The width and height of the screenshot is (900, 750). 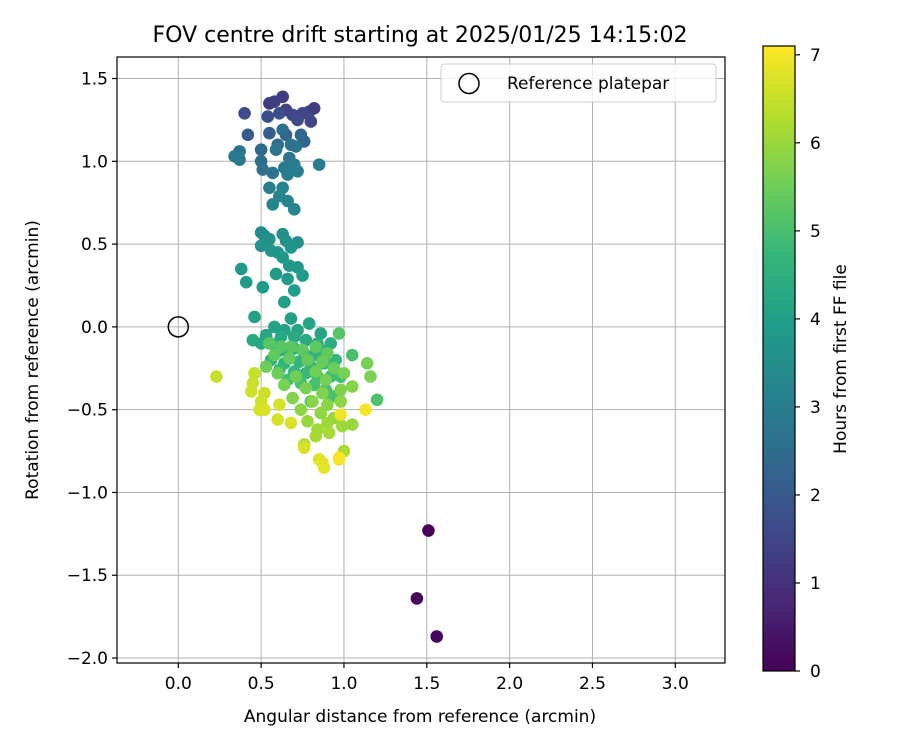 I want to click on colorbar-label: Hours from first FF file, so click(x=841, y=359).